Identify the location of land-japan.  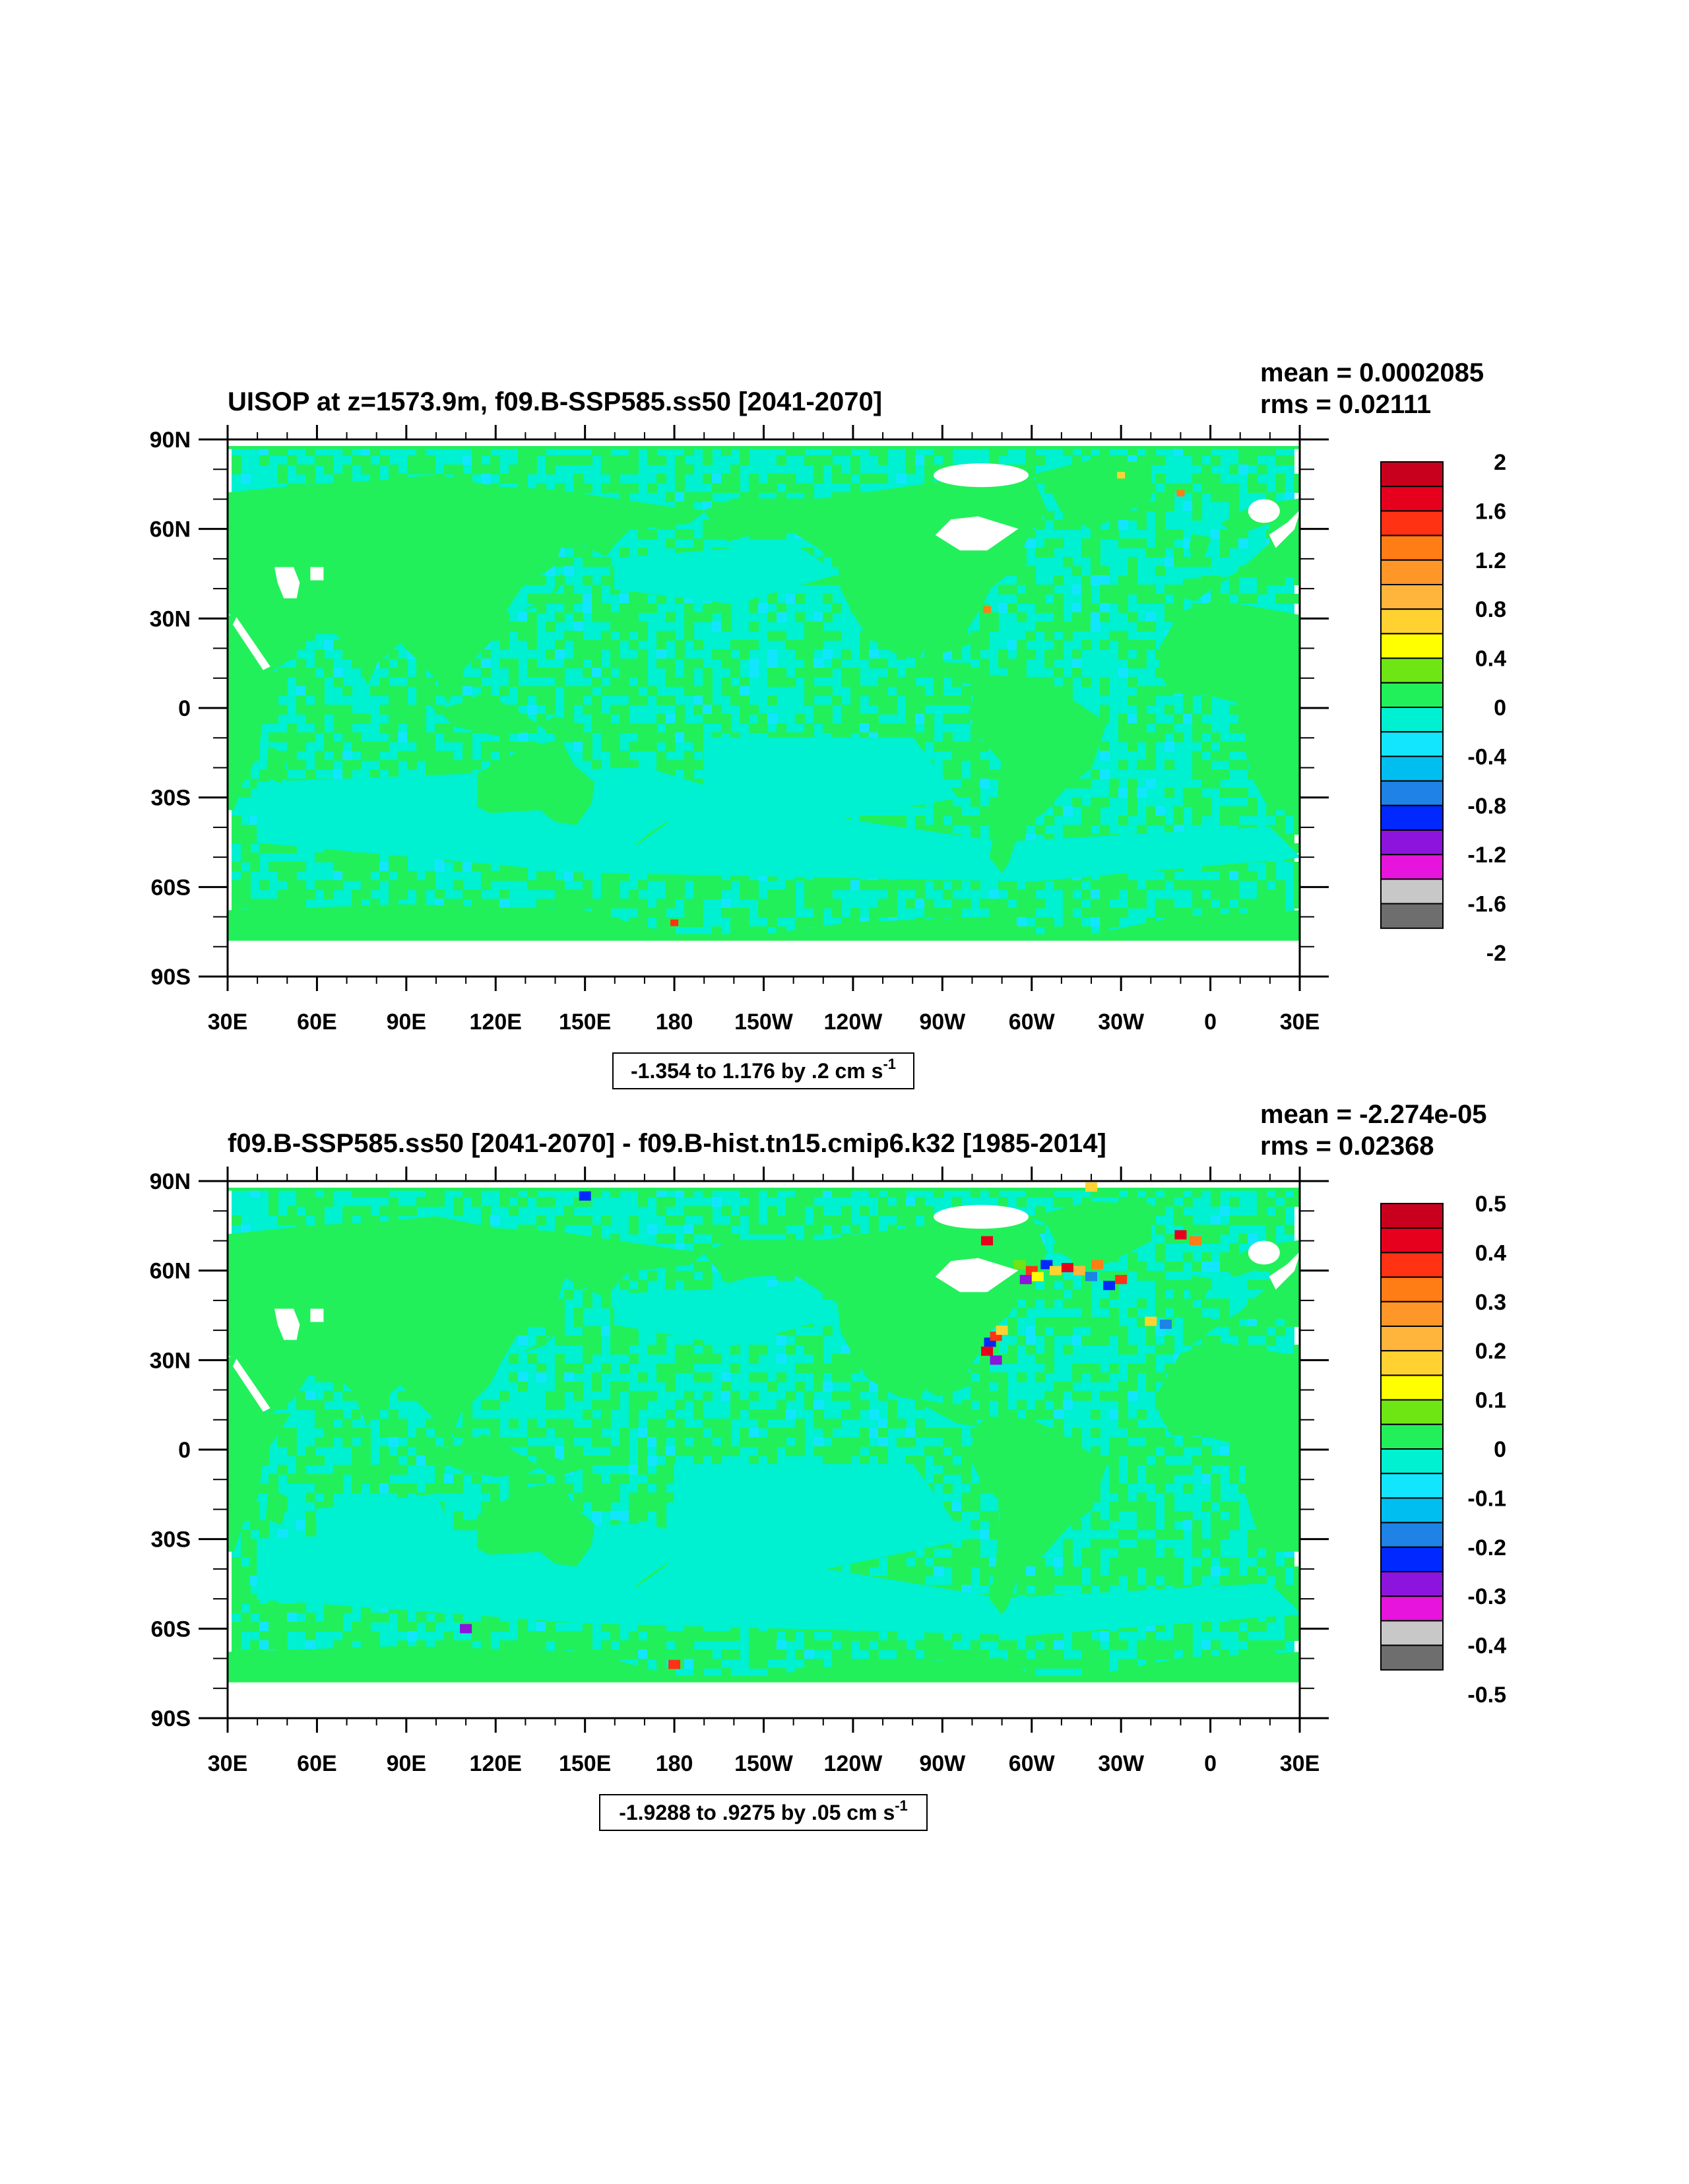
(543, 591).